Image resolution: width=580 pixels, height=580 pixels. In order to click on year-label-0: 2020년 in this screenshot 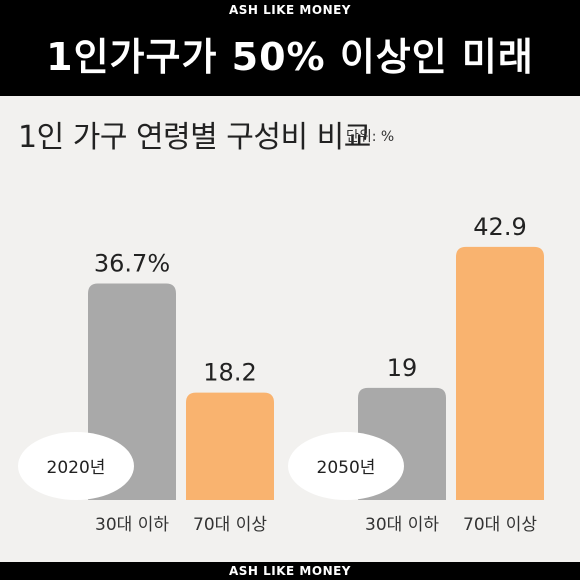, I will do `click(76, 468)`.